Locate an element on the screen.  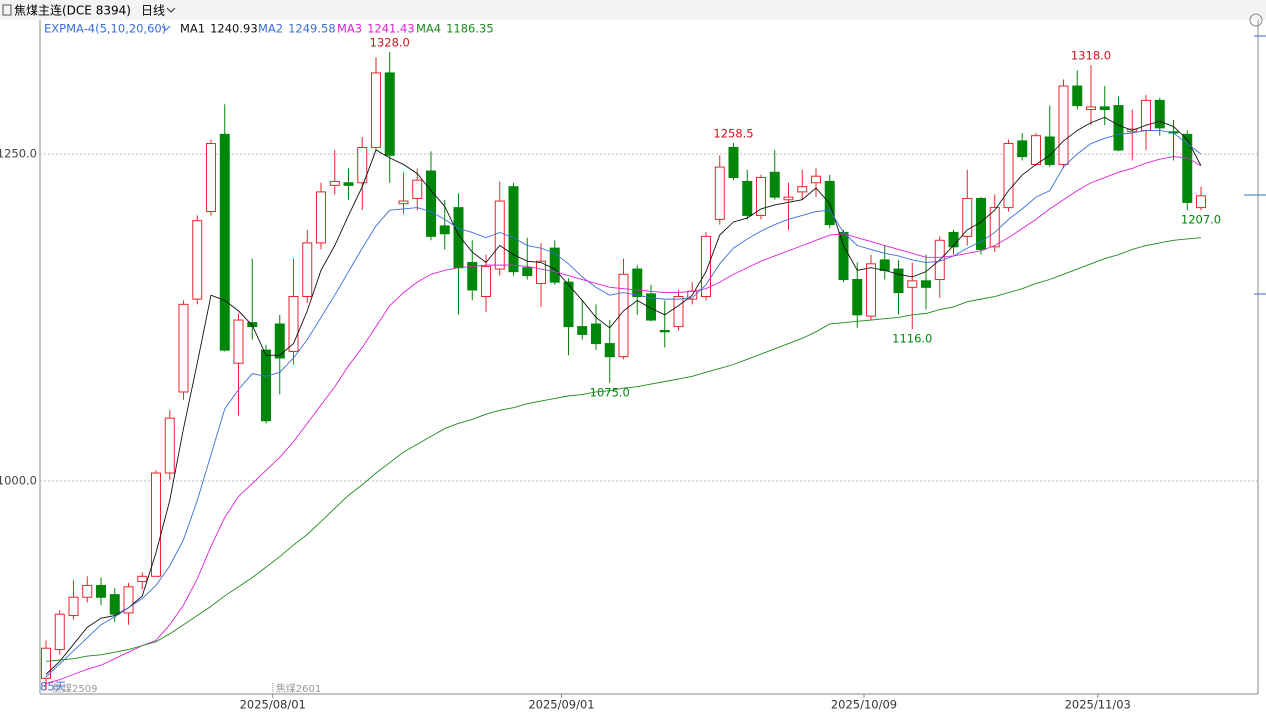
legend-name: MA1 is located at coordinates (192, 29).